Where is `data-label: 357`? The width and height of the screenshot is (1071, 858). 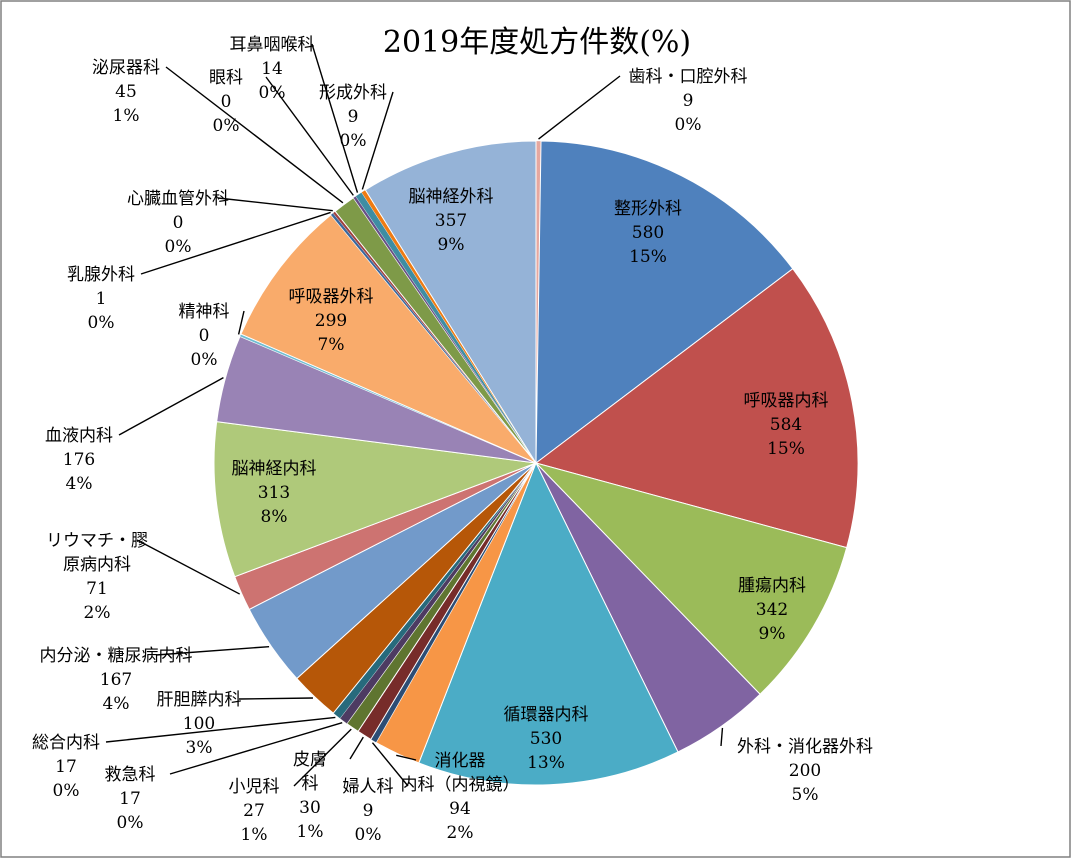
data-label: 357 is located at coordinates (451, 221).